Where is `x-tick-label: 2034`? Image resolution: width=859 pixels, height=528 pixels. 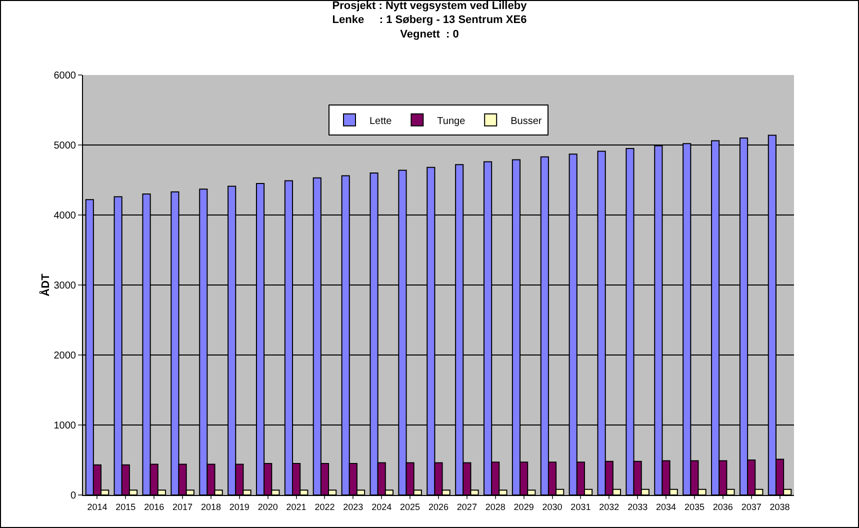
x-tick-label: 2034 is located at coordinates (666, 507).